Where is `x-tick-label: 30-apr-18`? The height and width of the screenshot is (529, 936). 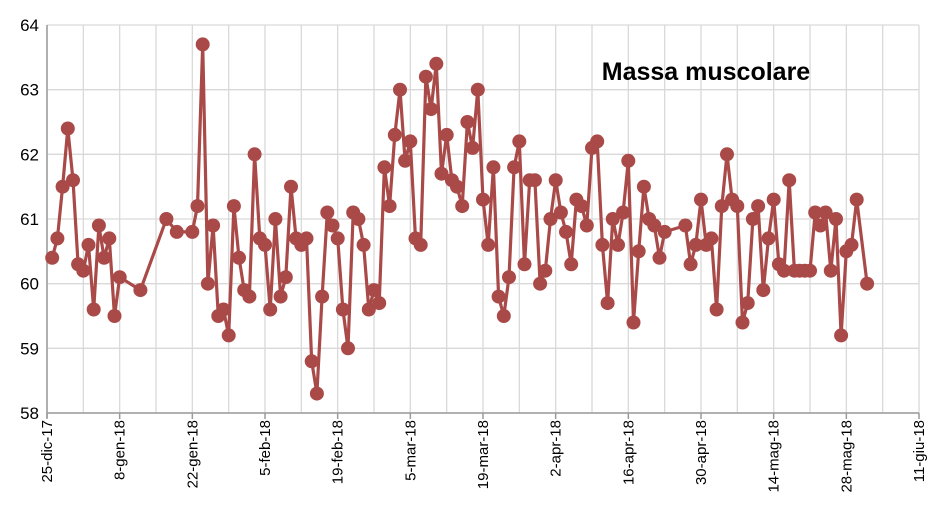
x-tick-label: 30-apr-18 is located at coordinates (701, 452).